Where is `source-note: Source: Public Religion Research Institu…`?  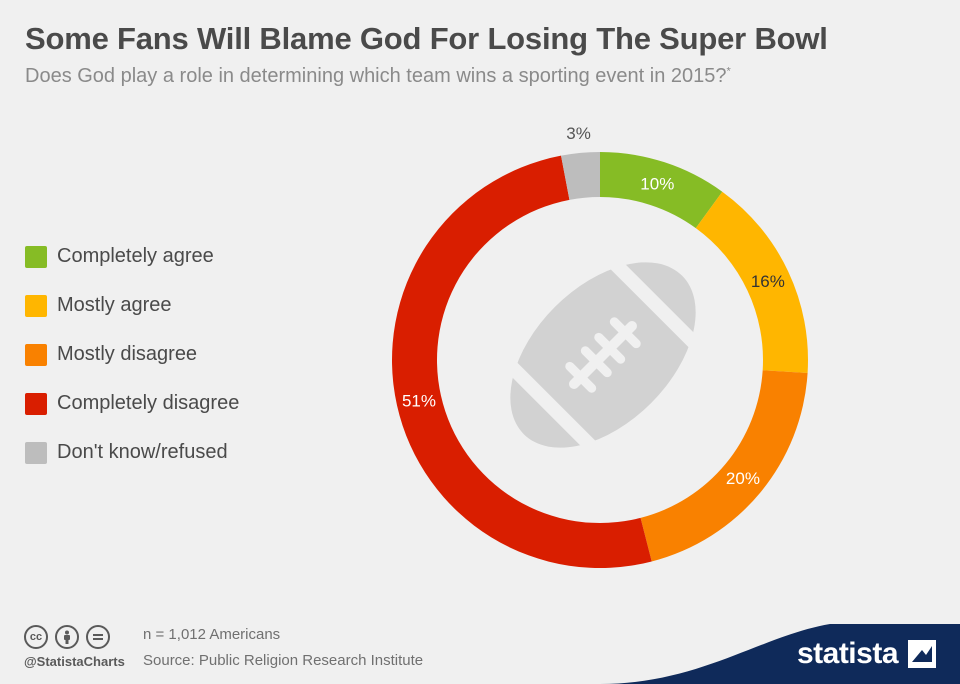
source-note: Source: Public Religion Research Institu… is located at coordinates (283, 660).